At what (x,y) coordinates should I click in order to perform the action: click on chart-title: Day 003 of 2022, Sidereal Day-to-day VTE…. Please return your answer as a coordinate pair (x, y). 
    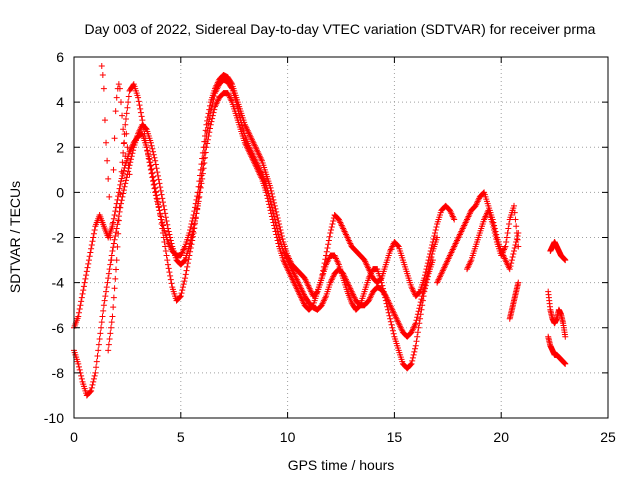
    Looking at the image, I should click on (340, 29).